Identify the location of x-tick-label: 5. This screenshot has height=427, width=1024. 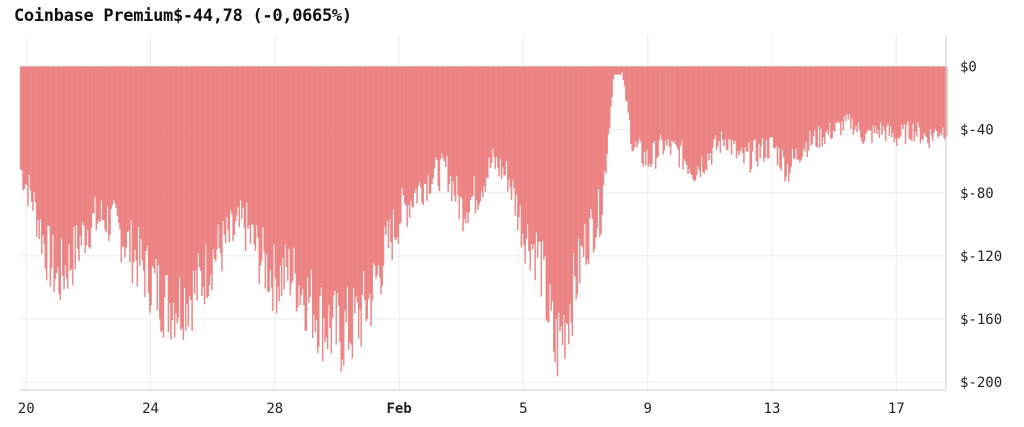
(523, 409).